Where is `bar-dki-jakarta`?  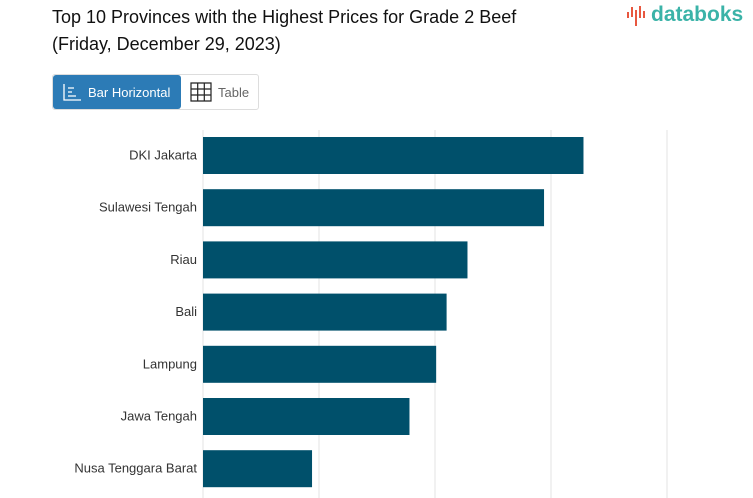
bar-dki-jakarta is located at coordinates (393, 155).